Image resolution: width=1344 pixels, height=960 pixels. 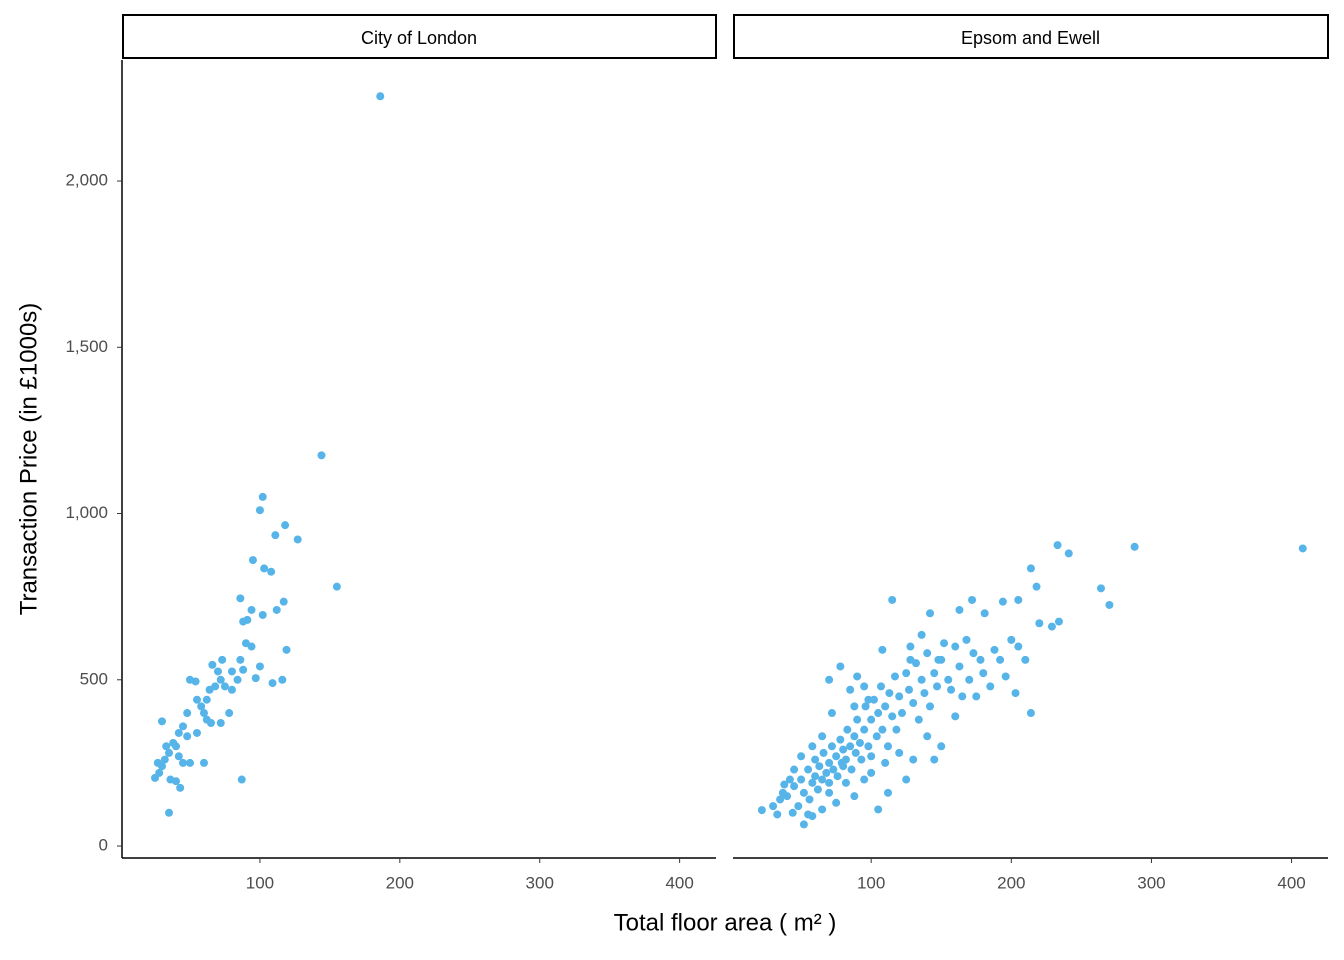 I want to click on y-tick-label: 2,000, so click(x=86, y=180).